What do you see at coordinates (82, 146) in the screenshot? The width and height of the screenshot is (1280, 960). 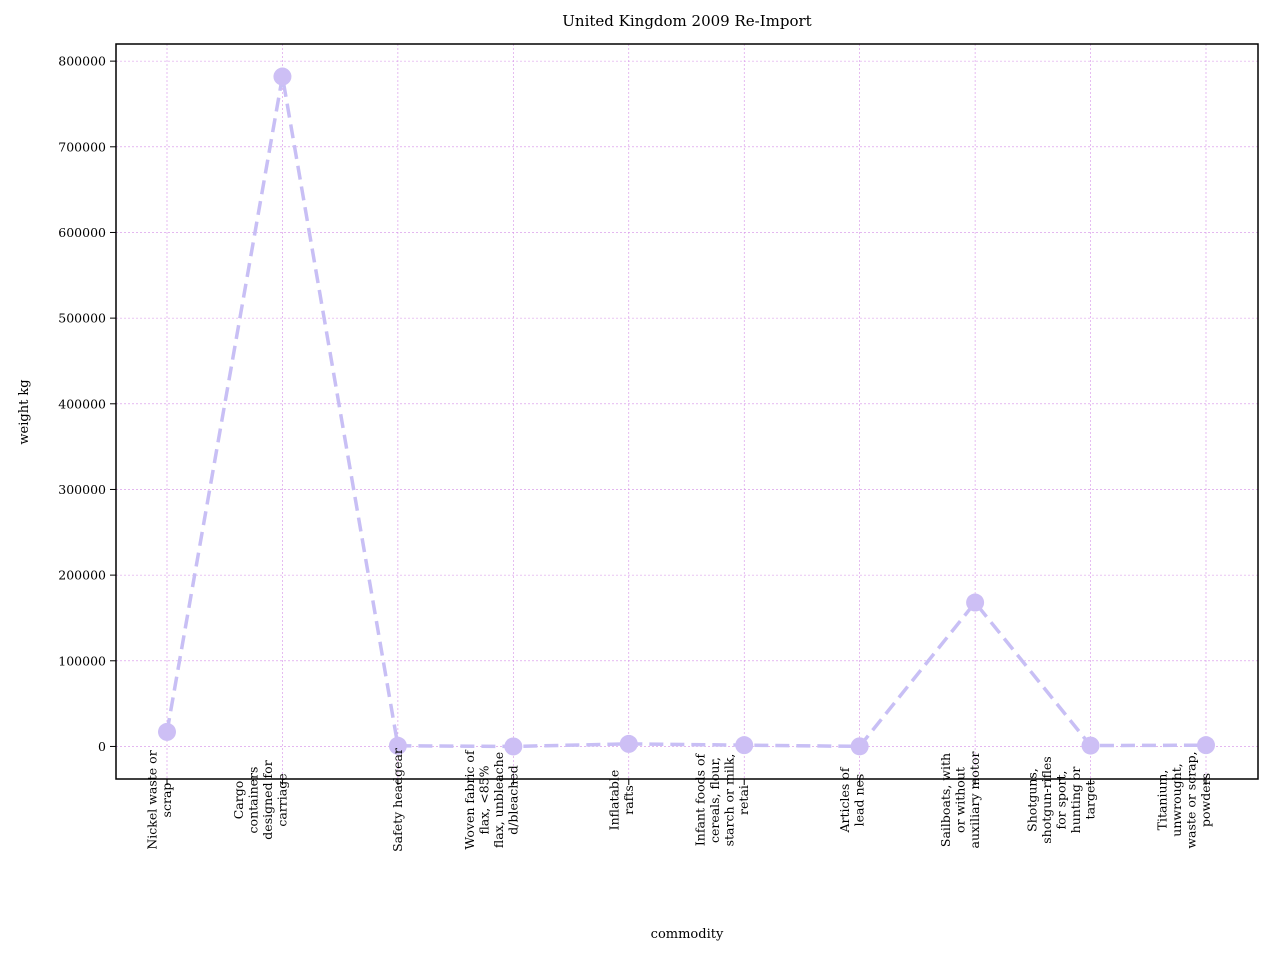 I see `y-tick-label: 700000` at bounding box center [82, 146].